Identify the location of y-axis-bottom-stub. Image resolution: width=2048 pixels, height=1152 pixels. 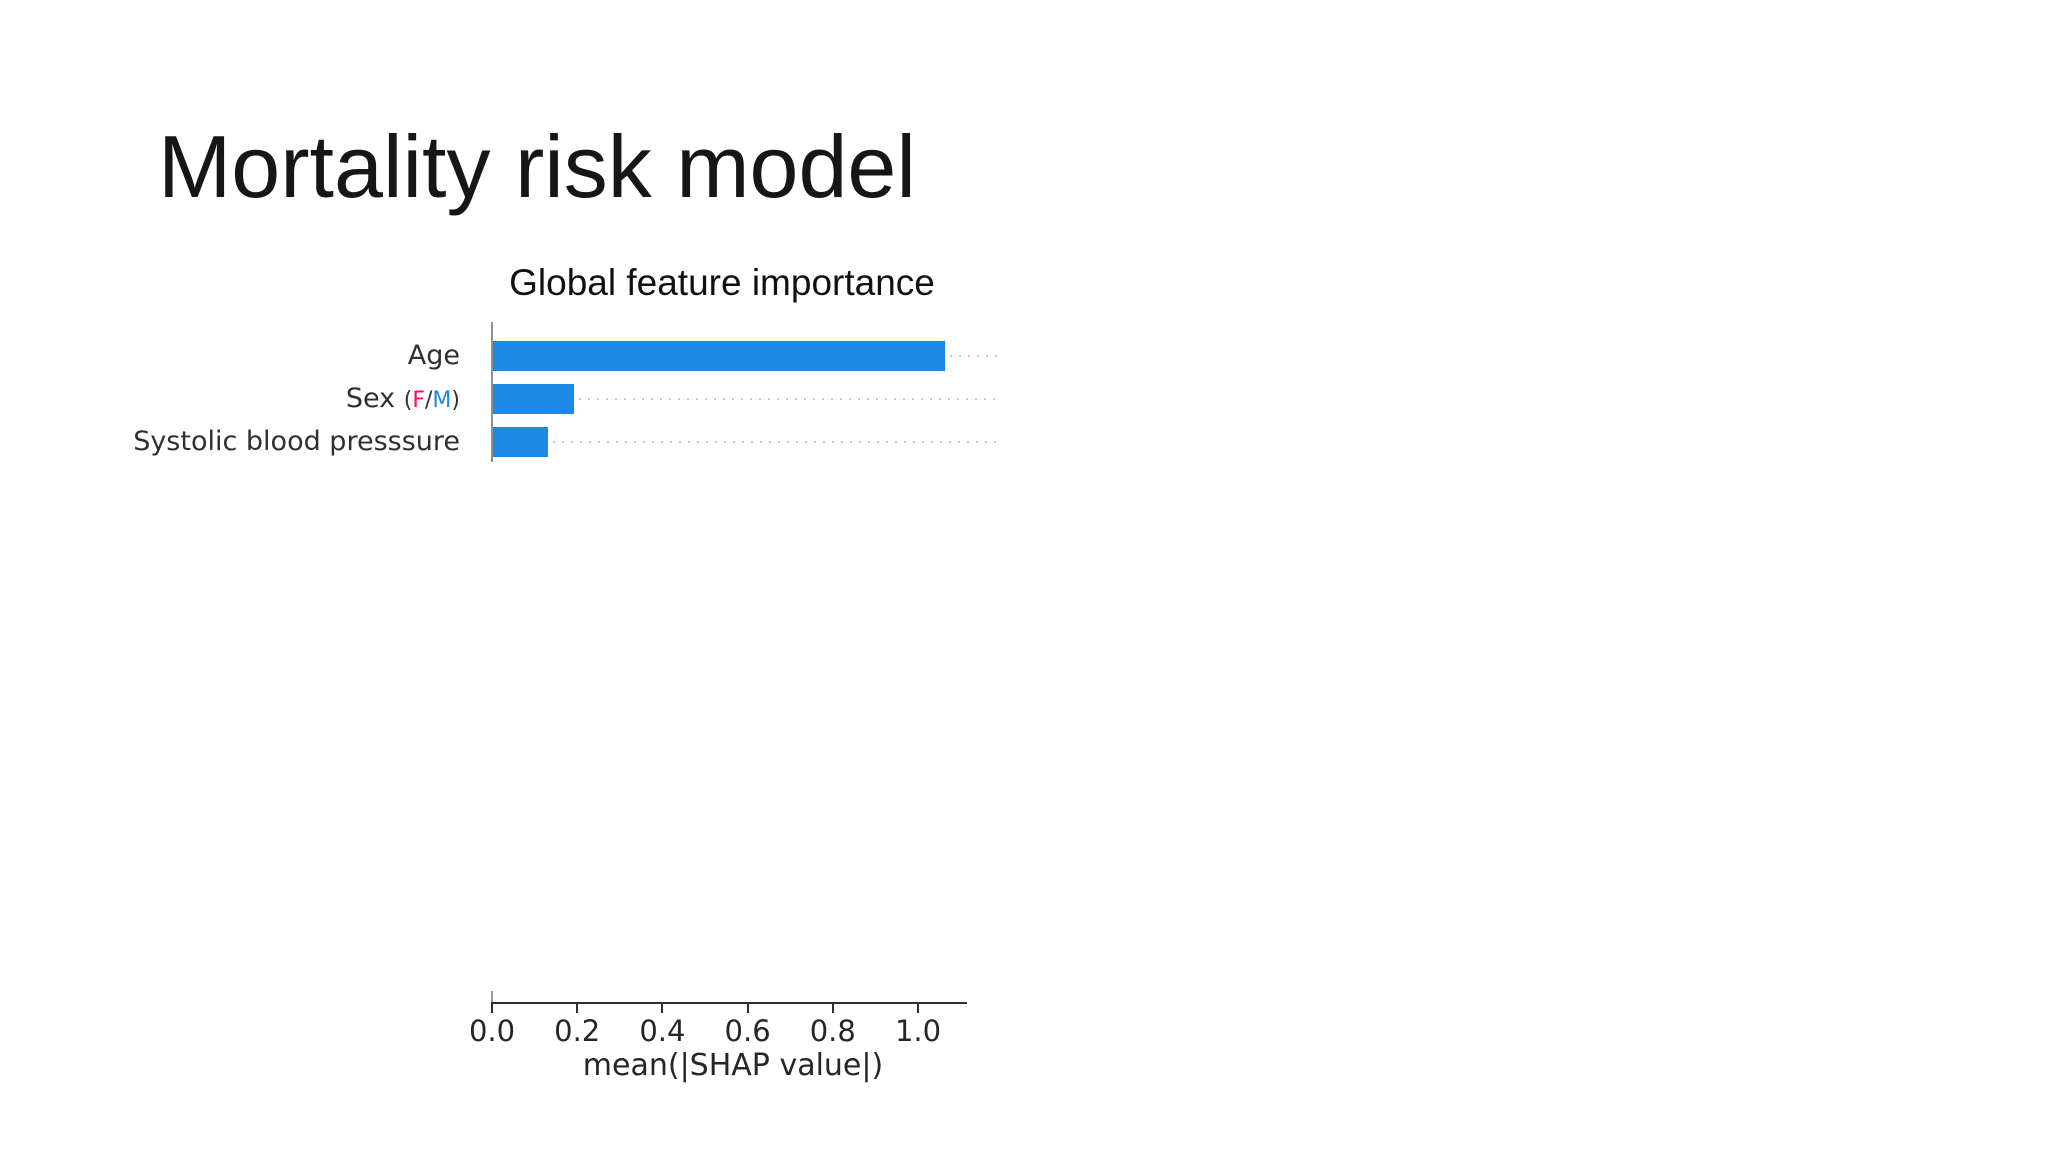
(492, 997).